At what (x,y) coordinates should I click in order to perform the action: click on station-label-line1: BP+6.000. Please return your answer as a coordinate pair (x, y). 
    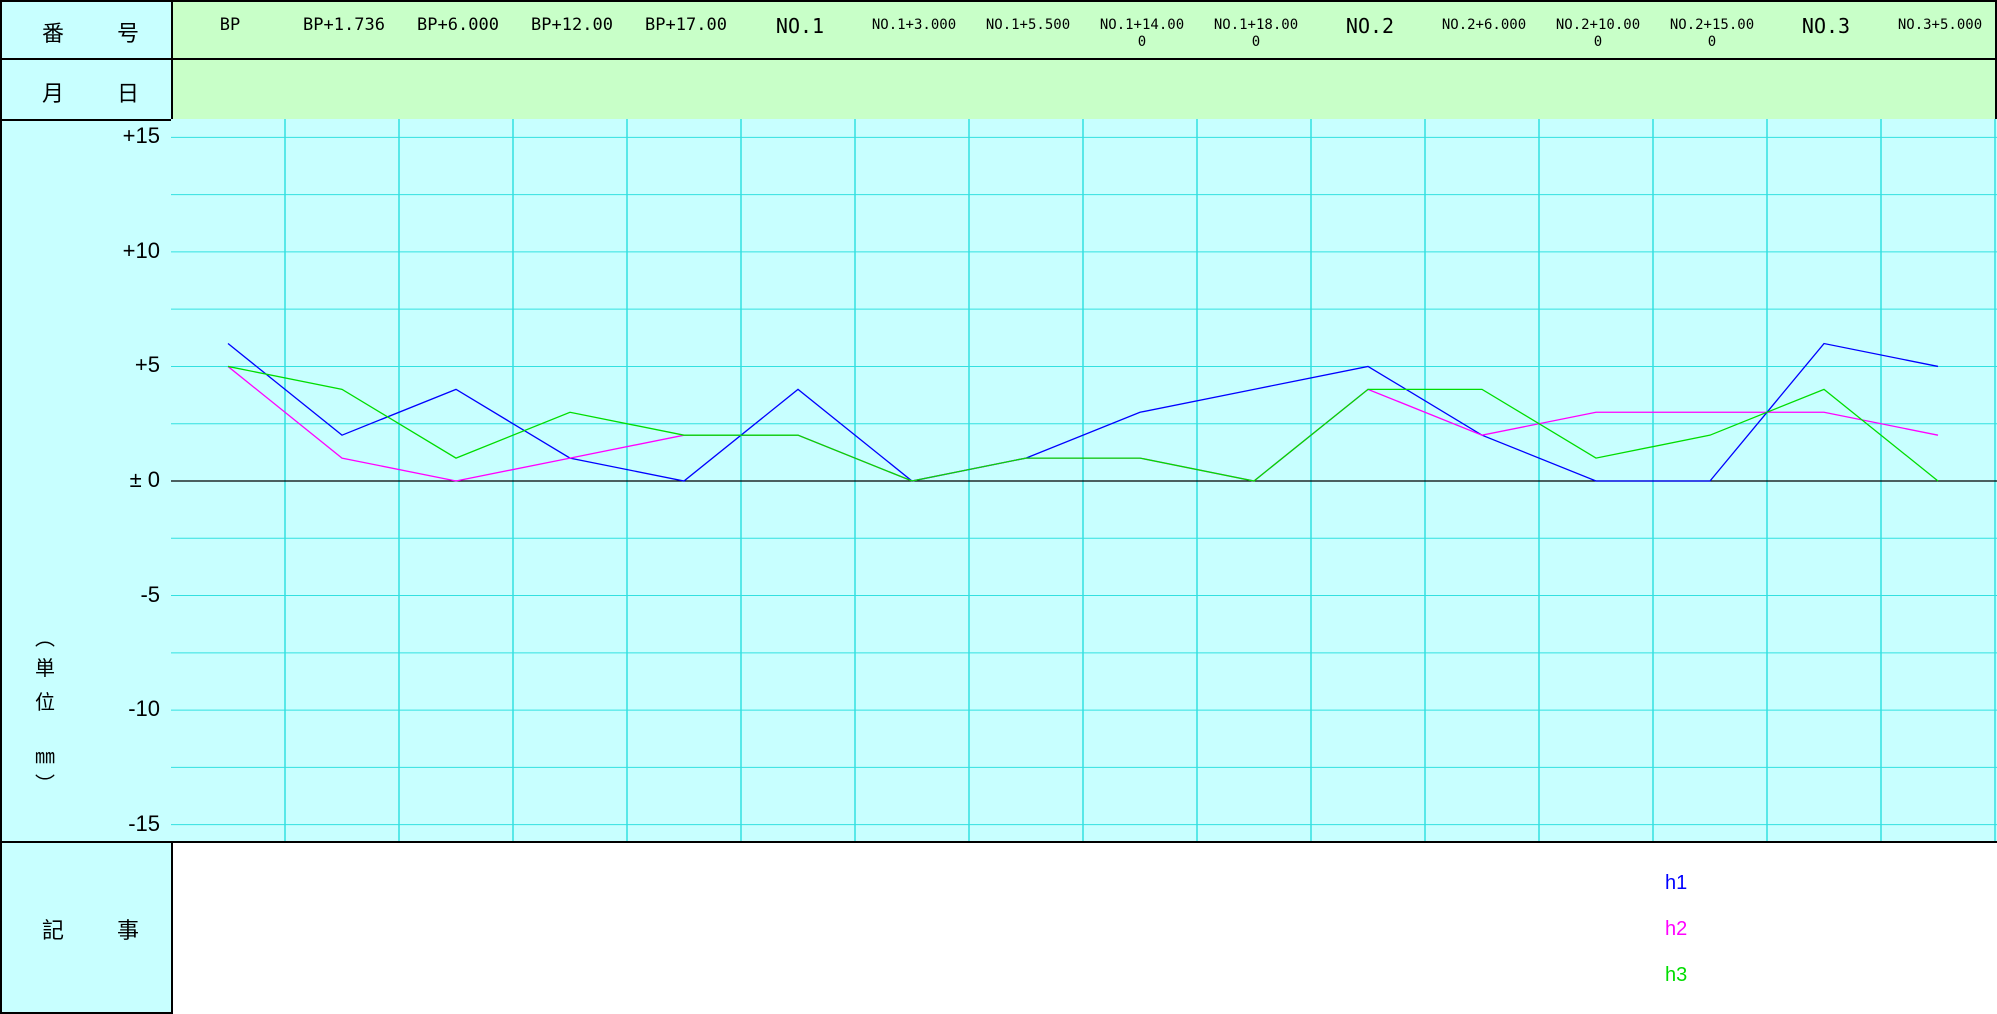
    Looking at the image, I should click on (458, 25).